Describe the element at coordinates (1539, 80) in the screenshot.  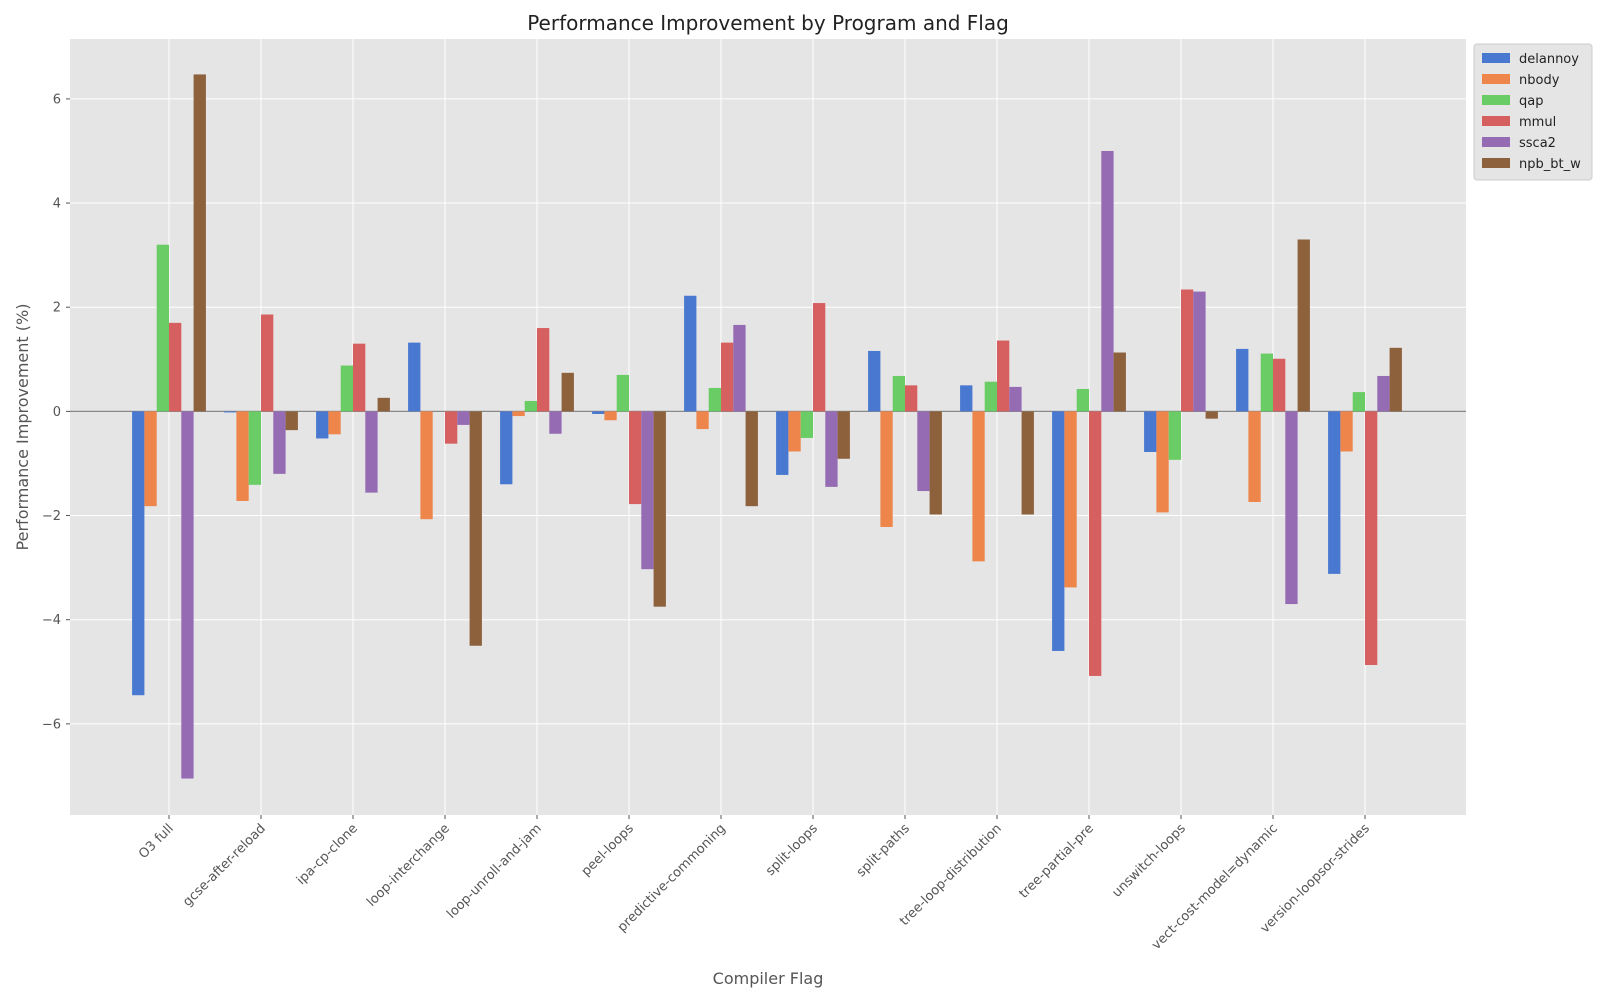
I see `legend-label: nbody` at that location.